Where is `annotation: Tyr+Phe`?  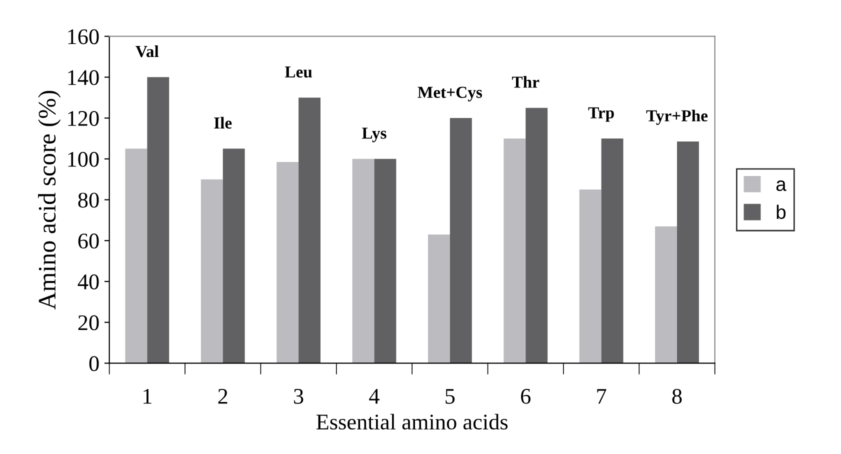
annotation: Tyr+Phe is located at coordinates (677, 117).